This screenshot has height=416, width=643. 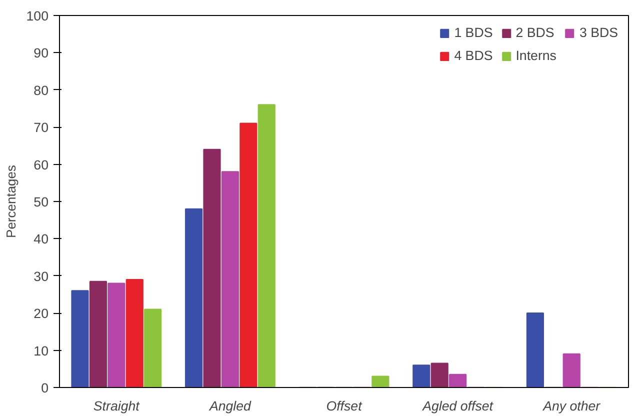 What do you see at coordinates (41, 239) in the screenshot?
I see `y-tick-label: 40` at bounding box center [41, 239].